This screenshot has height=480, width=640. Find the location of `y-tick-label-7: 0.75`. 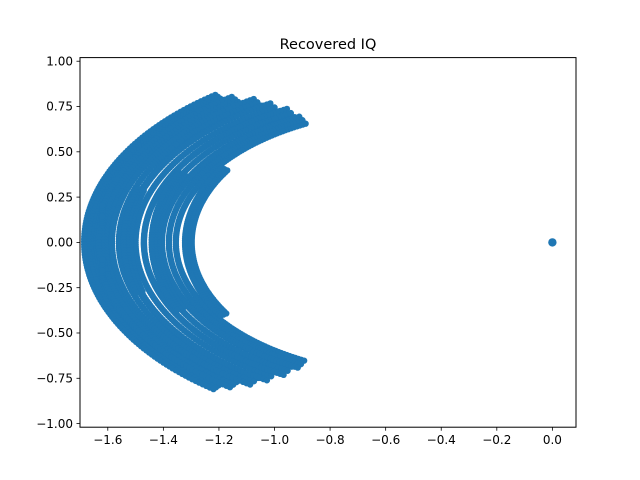

y-tick-label-7: 0.75 is located at coordinates (59, 107).